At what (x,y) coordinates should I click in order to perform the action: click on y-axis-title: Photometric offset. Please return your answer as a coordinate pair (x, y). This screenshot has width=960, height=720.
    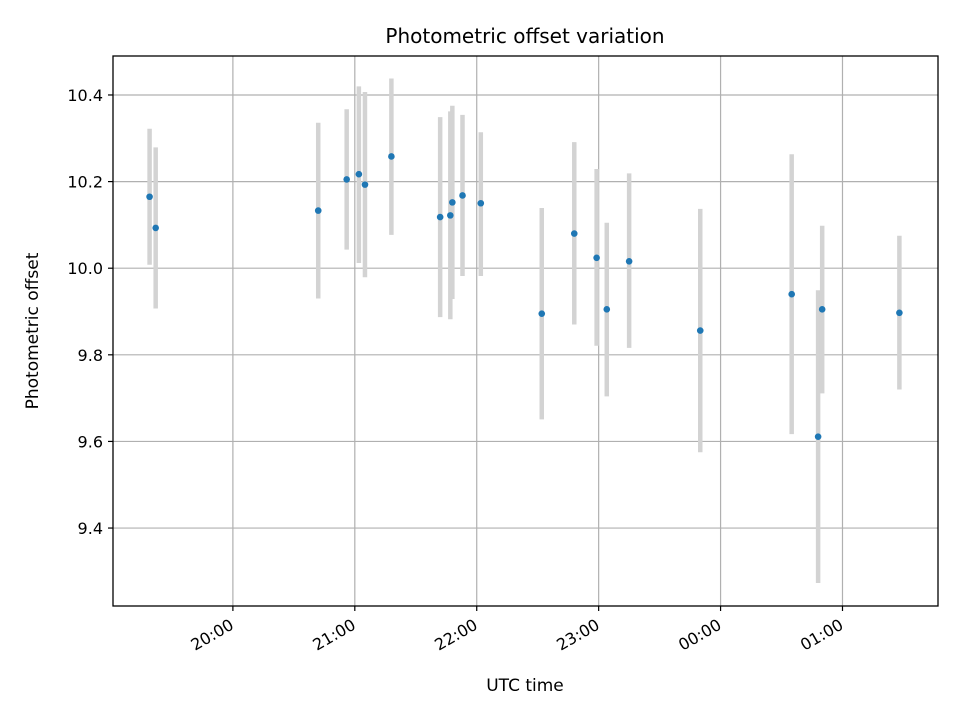
    Looking at the image, I should click on (33, 330).